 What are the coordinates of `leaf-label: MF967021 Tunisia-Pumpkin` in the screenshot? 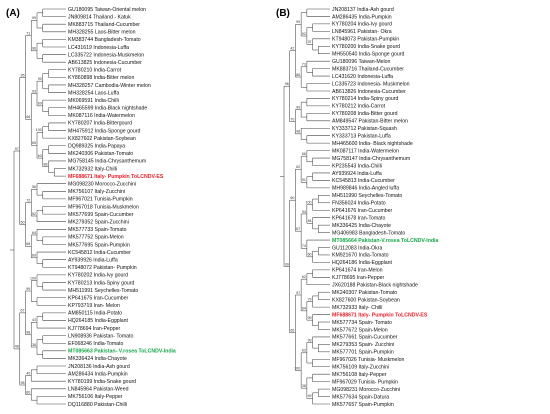 It's located at (100, 200).